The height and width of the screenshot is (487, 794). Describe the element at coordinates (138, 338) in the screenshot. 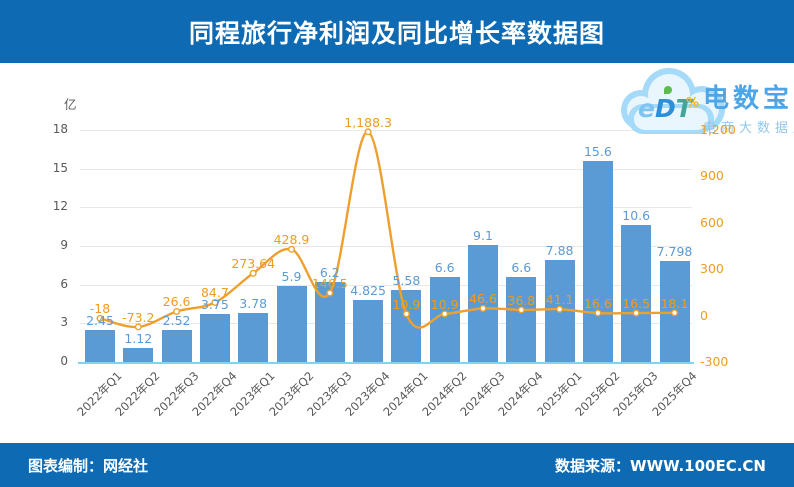

I see `bar-value-label: 1.12` at that location.